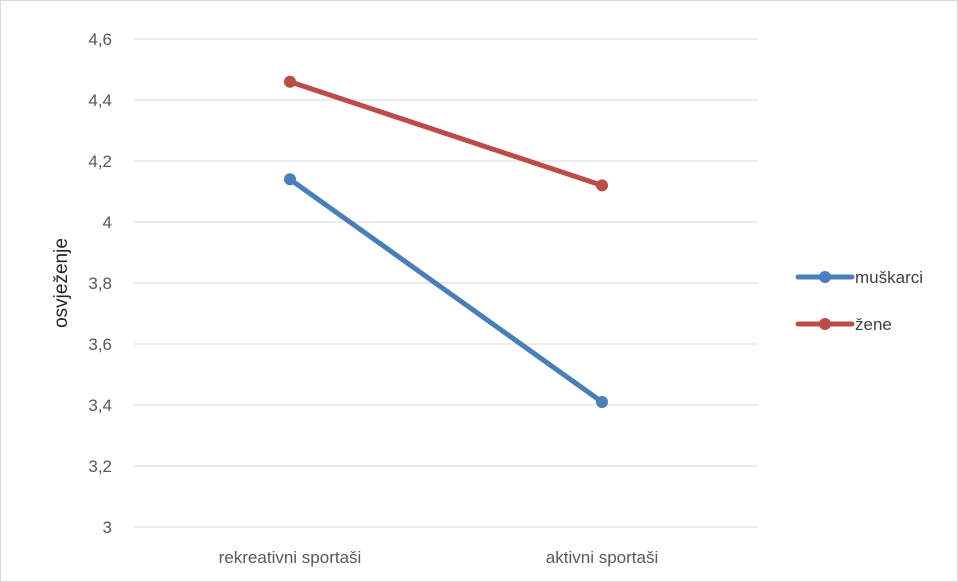 Image resolution: width=958 pixels, height=582 pixels. I want to click on legend-label-zene: žene, so click(873, 324).